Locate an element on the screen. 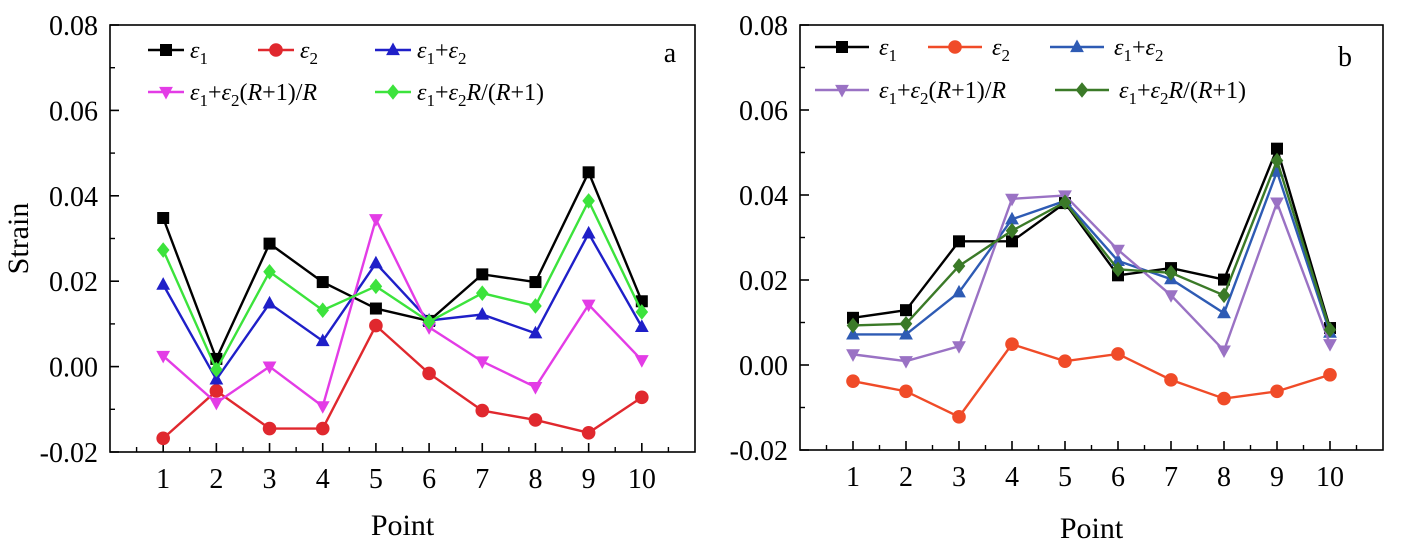 Image resolution: width=1402 pixels, height=550 pixels. legend-entry: ε1+ε2 is located at coordinates (1106, 50).